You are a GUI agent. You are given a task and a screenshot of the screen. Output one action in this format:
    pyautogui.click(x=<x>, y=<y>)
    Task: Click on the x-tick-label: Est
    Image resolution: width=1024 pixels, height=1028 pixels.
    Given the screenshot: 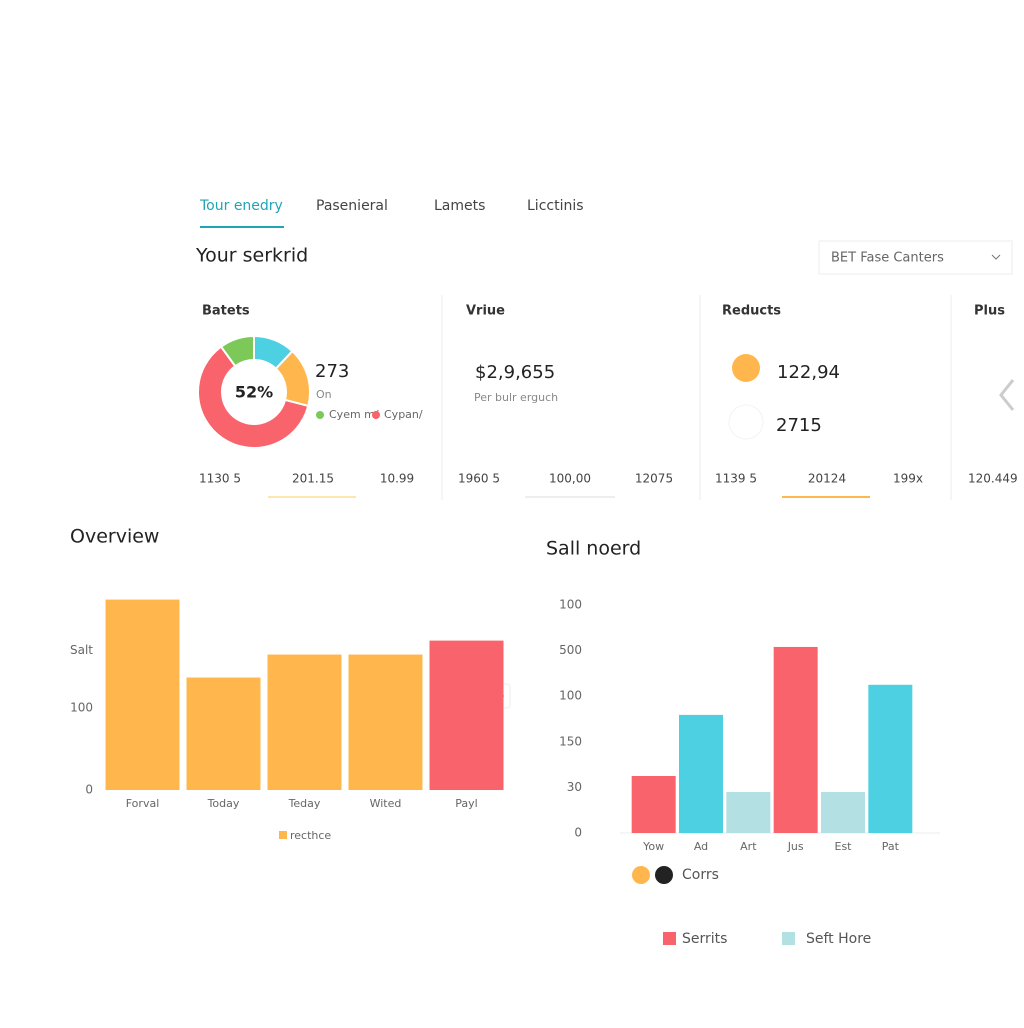 What is the action you would take?
    pyautogui.click(x=844, y=846)
    